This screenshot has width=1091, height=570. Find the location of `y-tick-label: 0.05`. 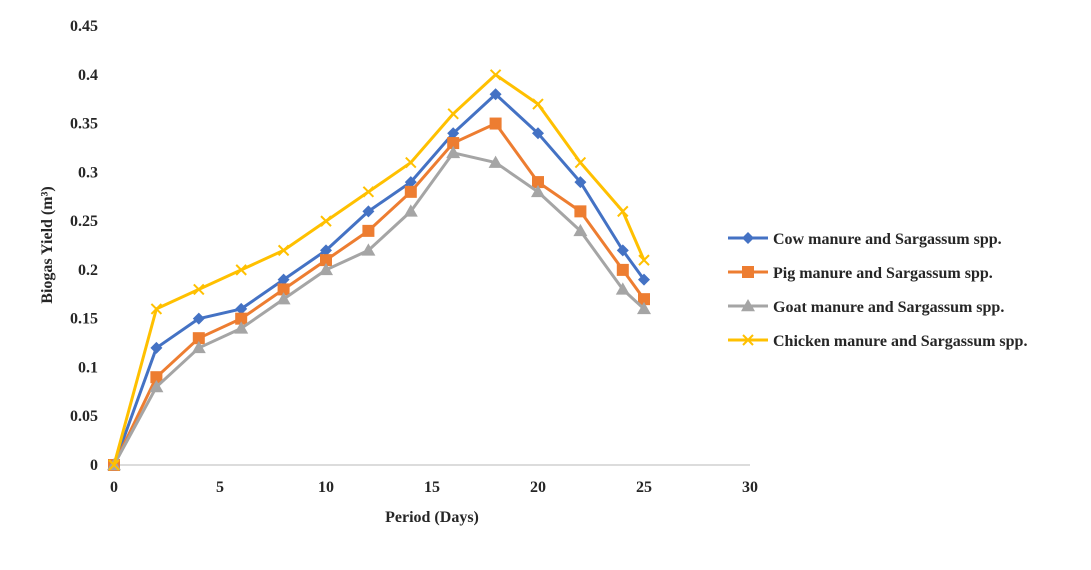

y-tick-label: 0.05 is located at coordinates (84, 416).